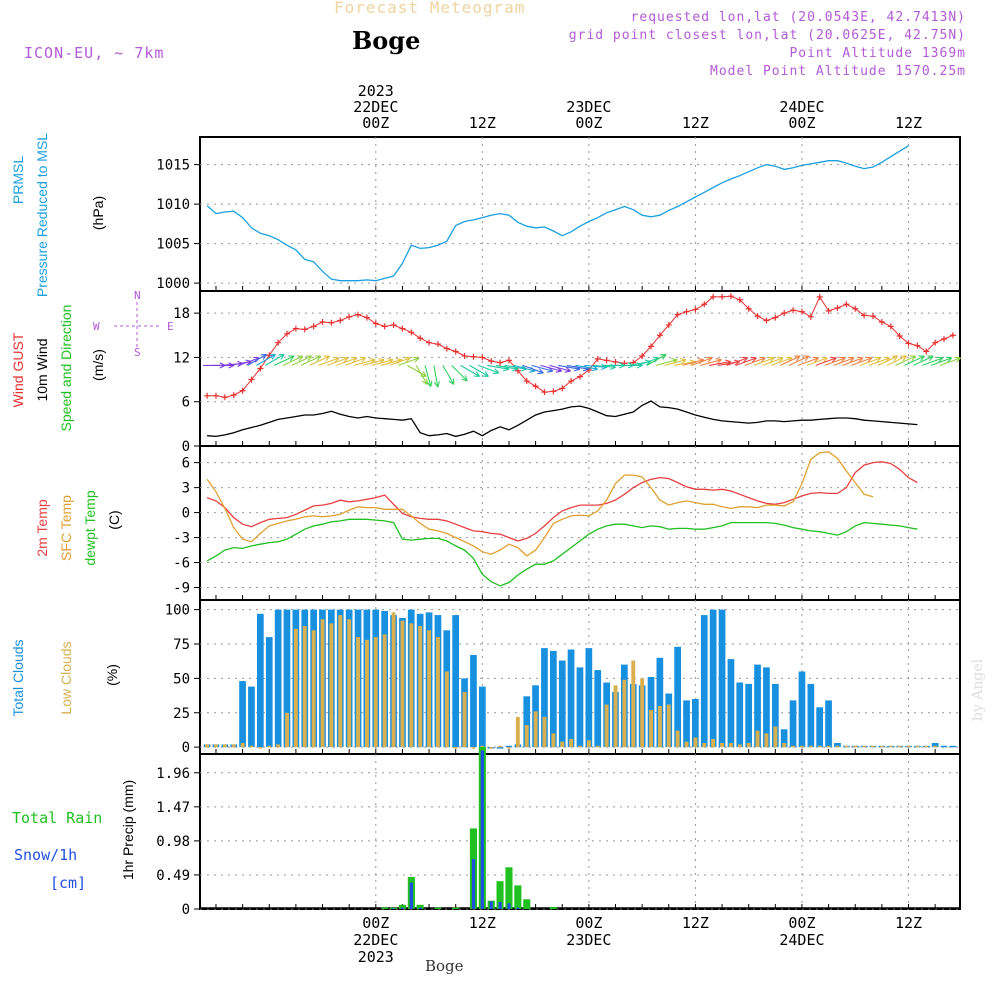 Image resolution: width=1000 pixels, height=1000 pixels. I want to click on bottom-time-label: 23DEC, so click(588, 940).